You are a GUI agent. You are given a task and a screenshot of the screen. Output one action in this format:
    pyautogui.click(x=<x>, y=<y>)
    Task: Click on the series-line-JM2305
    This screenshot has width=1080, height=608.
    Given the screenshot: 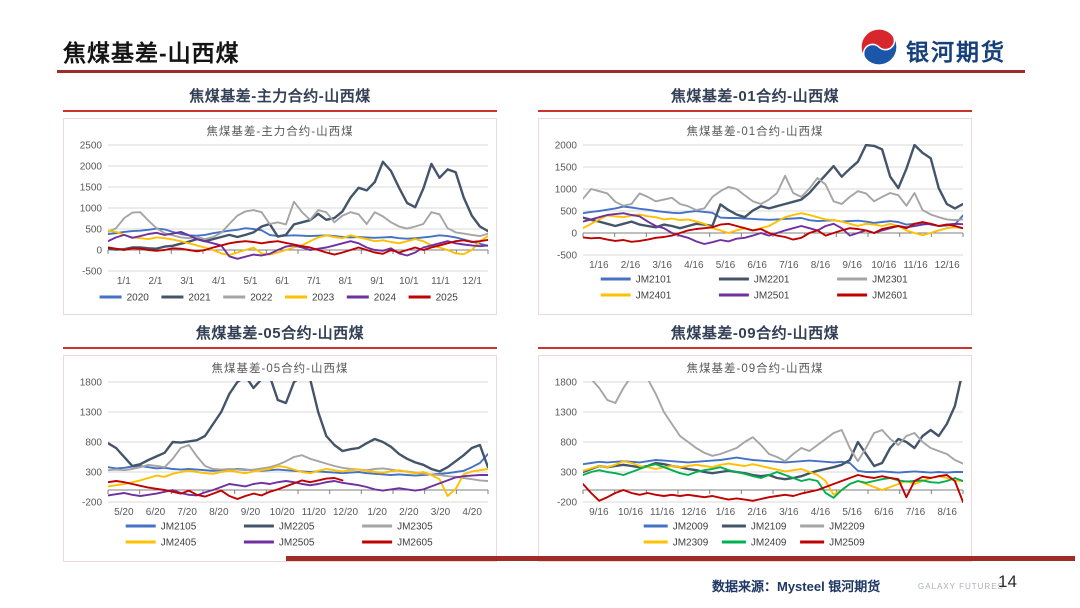 What is the action you would take?
    pyautogui.click(x=298, y=463)
    